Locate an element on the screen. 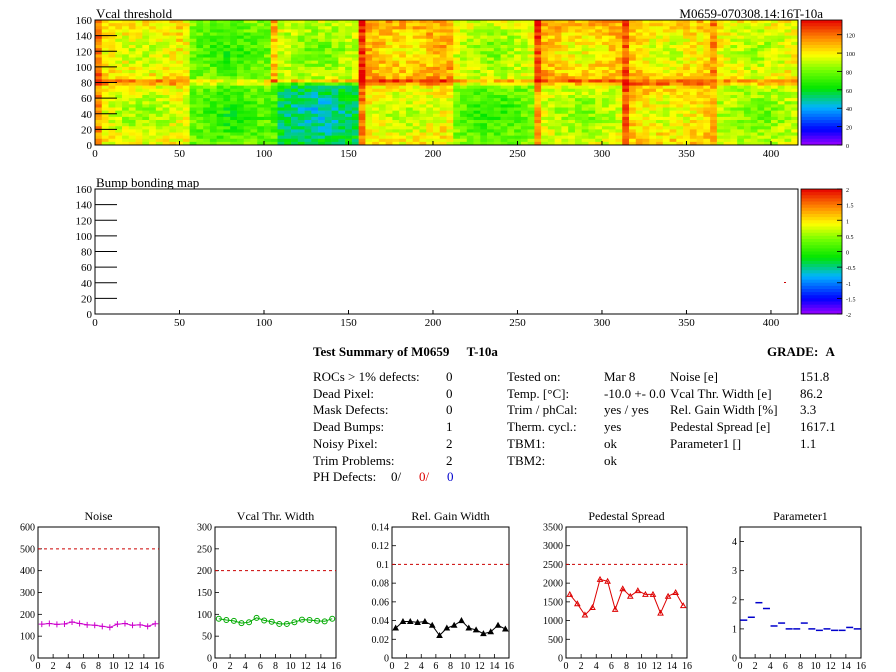 This screenshot has height=672, width=896. plot-title: Parameter1 is located at coordinates (800, 516).